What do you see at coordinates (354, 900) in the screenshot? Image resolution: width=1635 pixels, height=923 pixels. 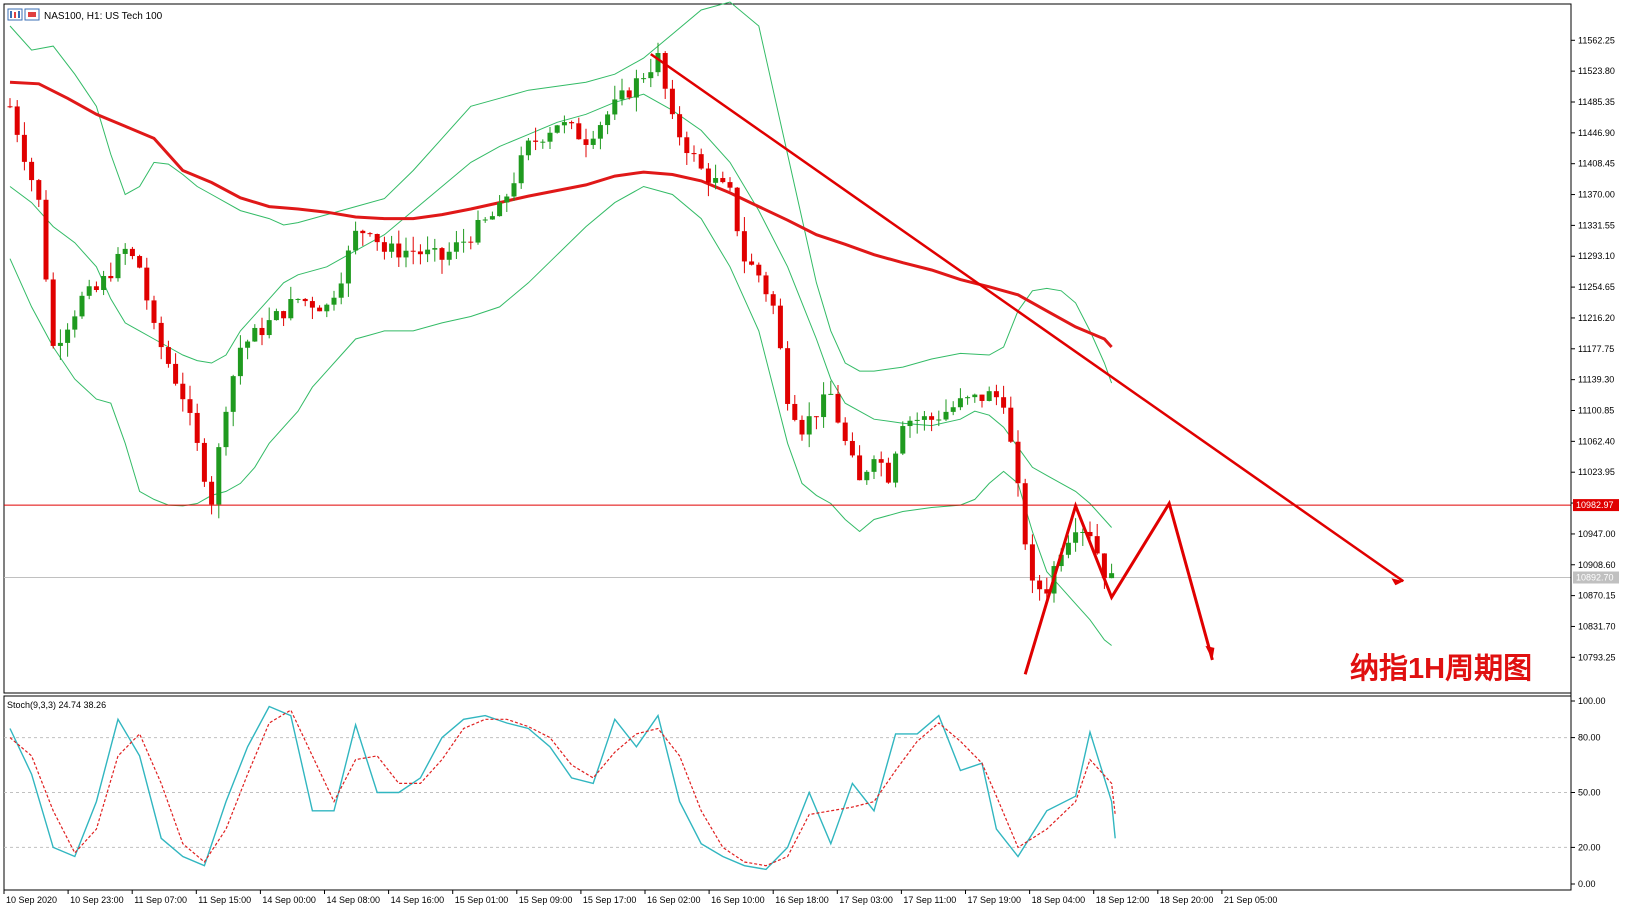 I see `time-tick-label: 14 Sep 08:00` at bounding box center [354, 900].